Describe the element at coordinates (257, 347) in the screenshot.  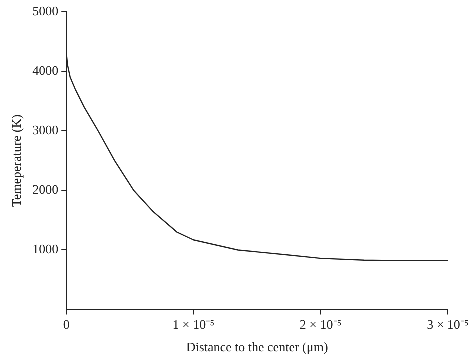
I see `x-axis-title: Distance to the center (μm)` at that location.